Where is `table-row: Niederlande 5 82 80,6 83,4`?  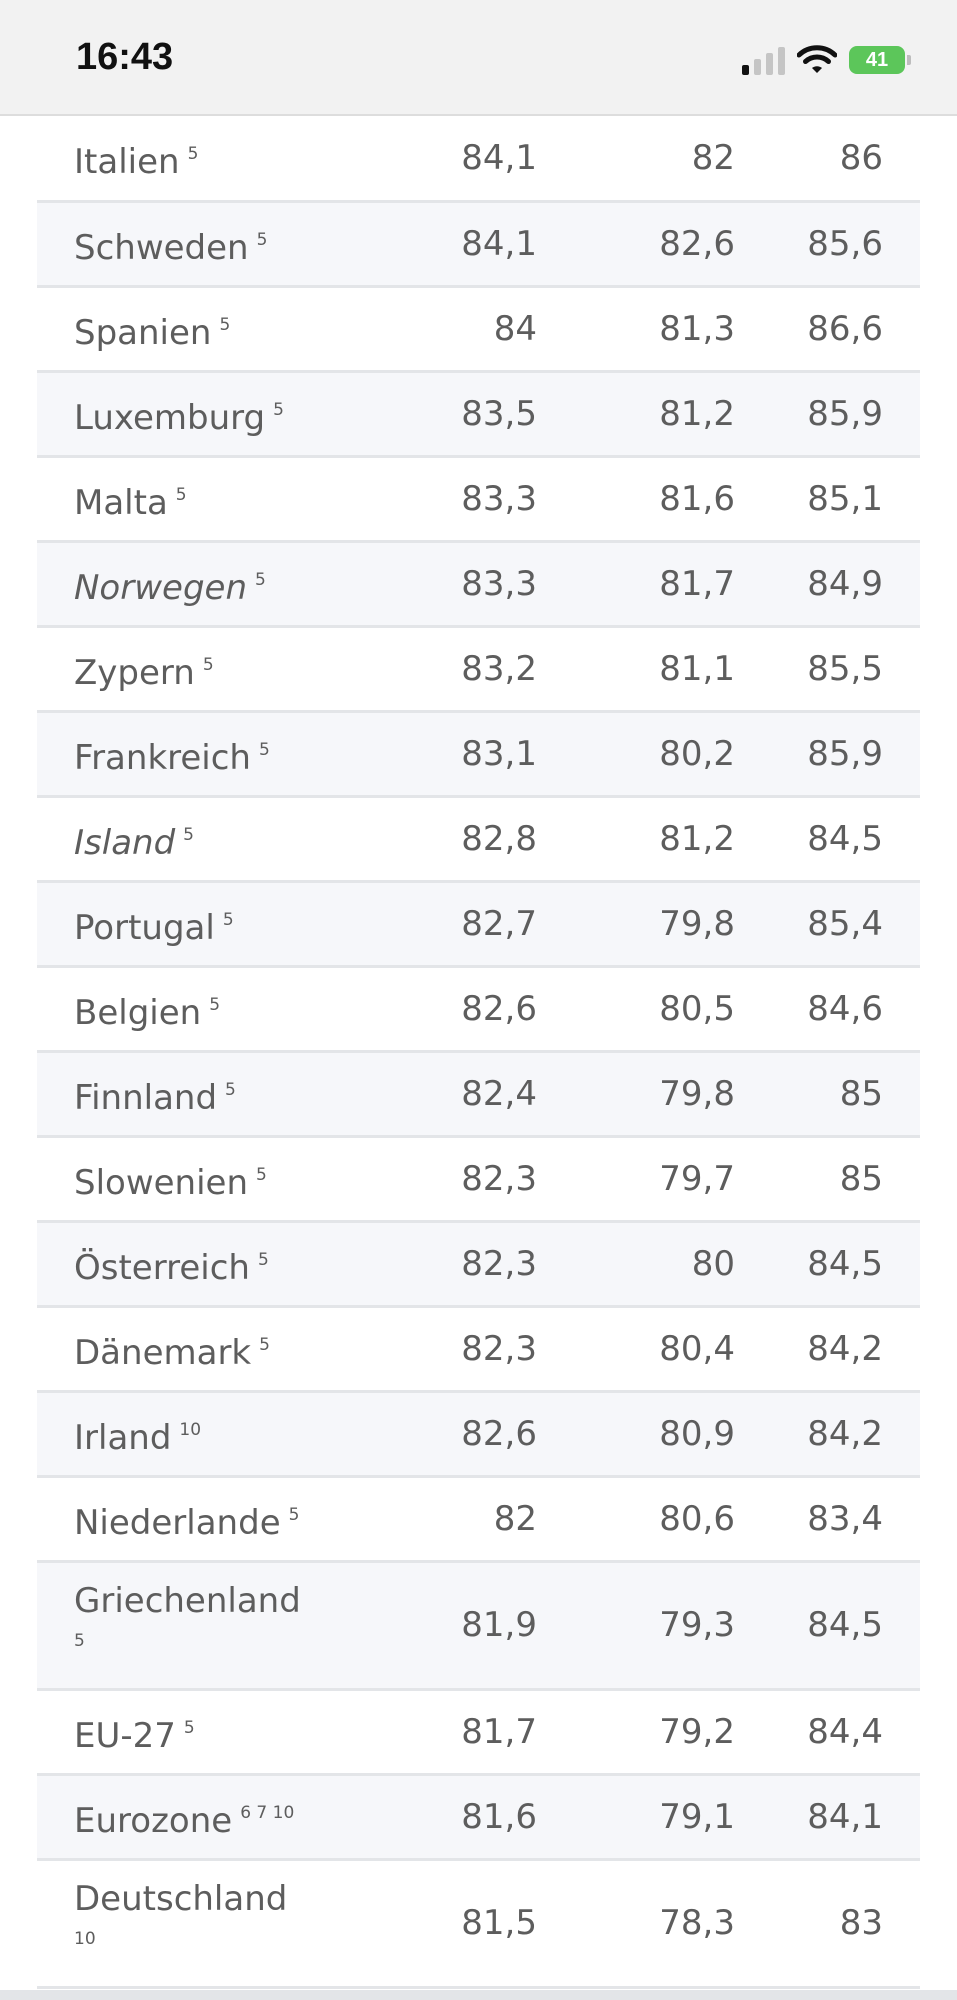 table-row: Niederlande 5 82 80,6 83,4 is located at coordinates (478, 1519).